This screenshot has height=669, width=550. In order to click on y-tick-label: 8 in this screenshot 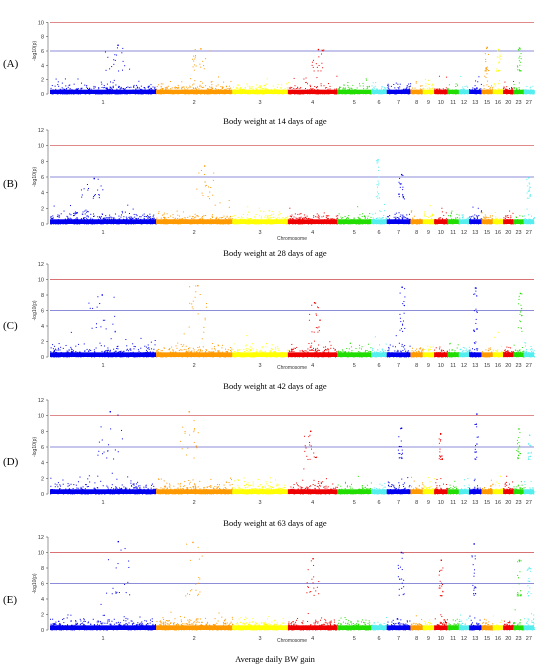, I will do `click(42, 38)`.